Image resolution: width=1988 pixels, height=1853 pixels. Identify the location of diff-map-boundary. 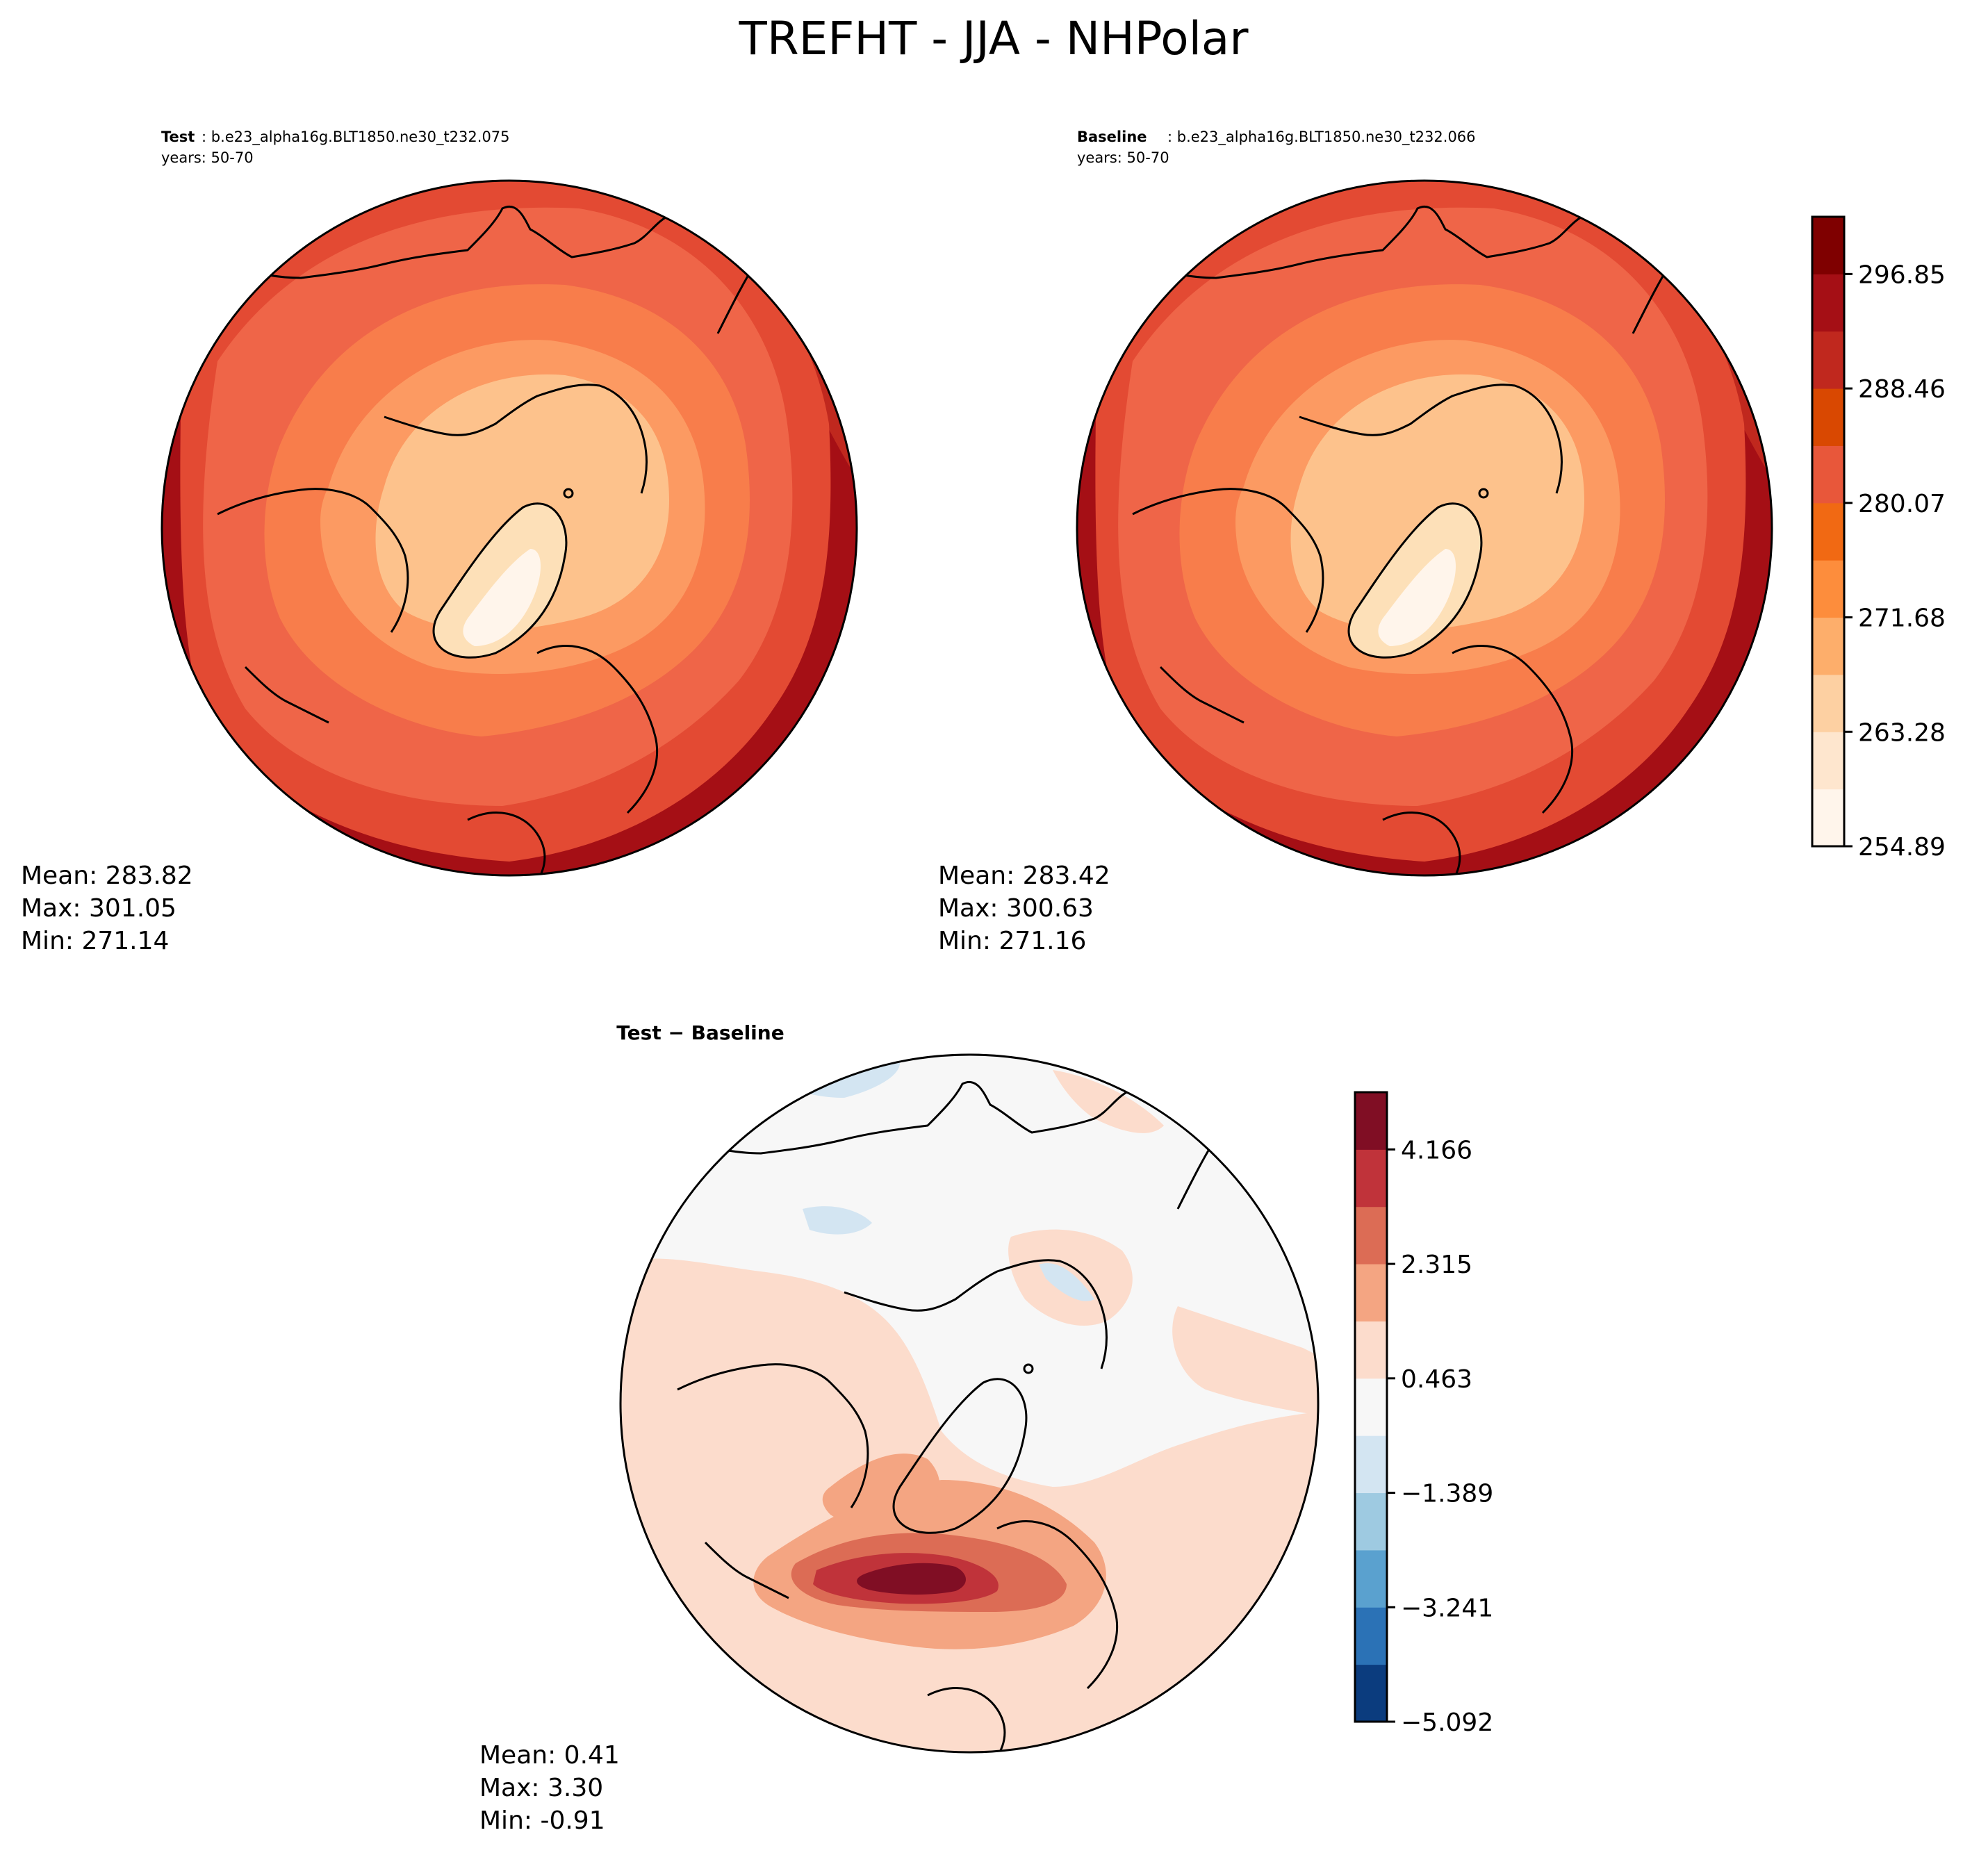
(969, 1403).